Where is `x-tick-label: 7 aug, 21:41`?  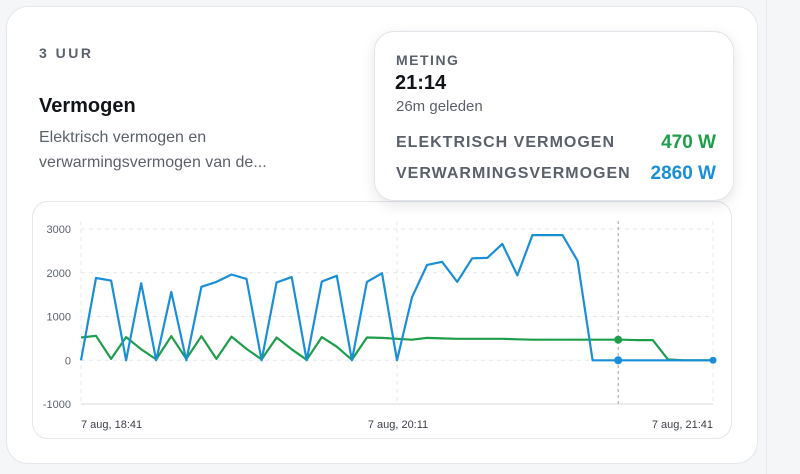
x-tick-label: 7 aug, 21:41 is located at coordinates (682, 425).